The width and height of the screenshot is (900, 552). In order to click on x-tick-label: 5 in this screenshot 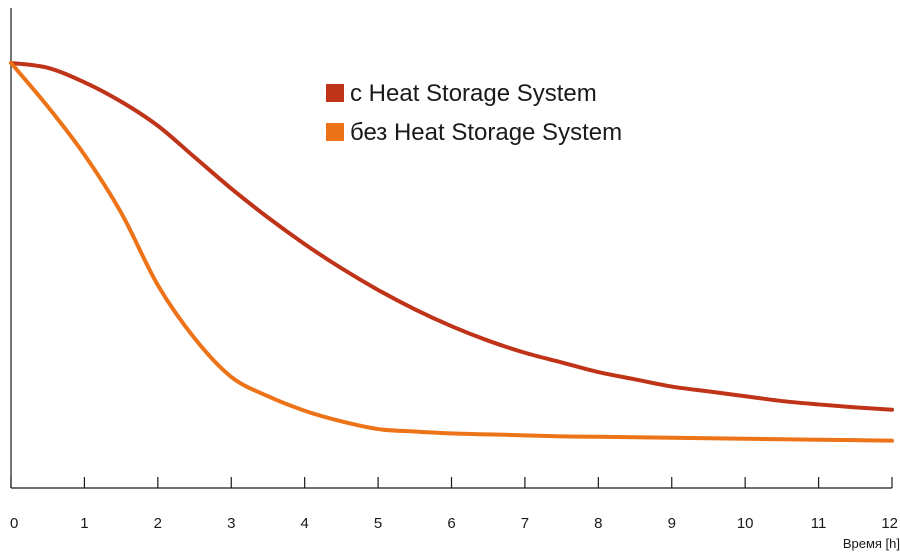, I will do `click(378, 523)`.